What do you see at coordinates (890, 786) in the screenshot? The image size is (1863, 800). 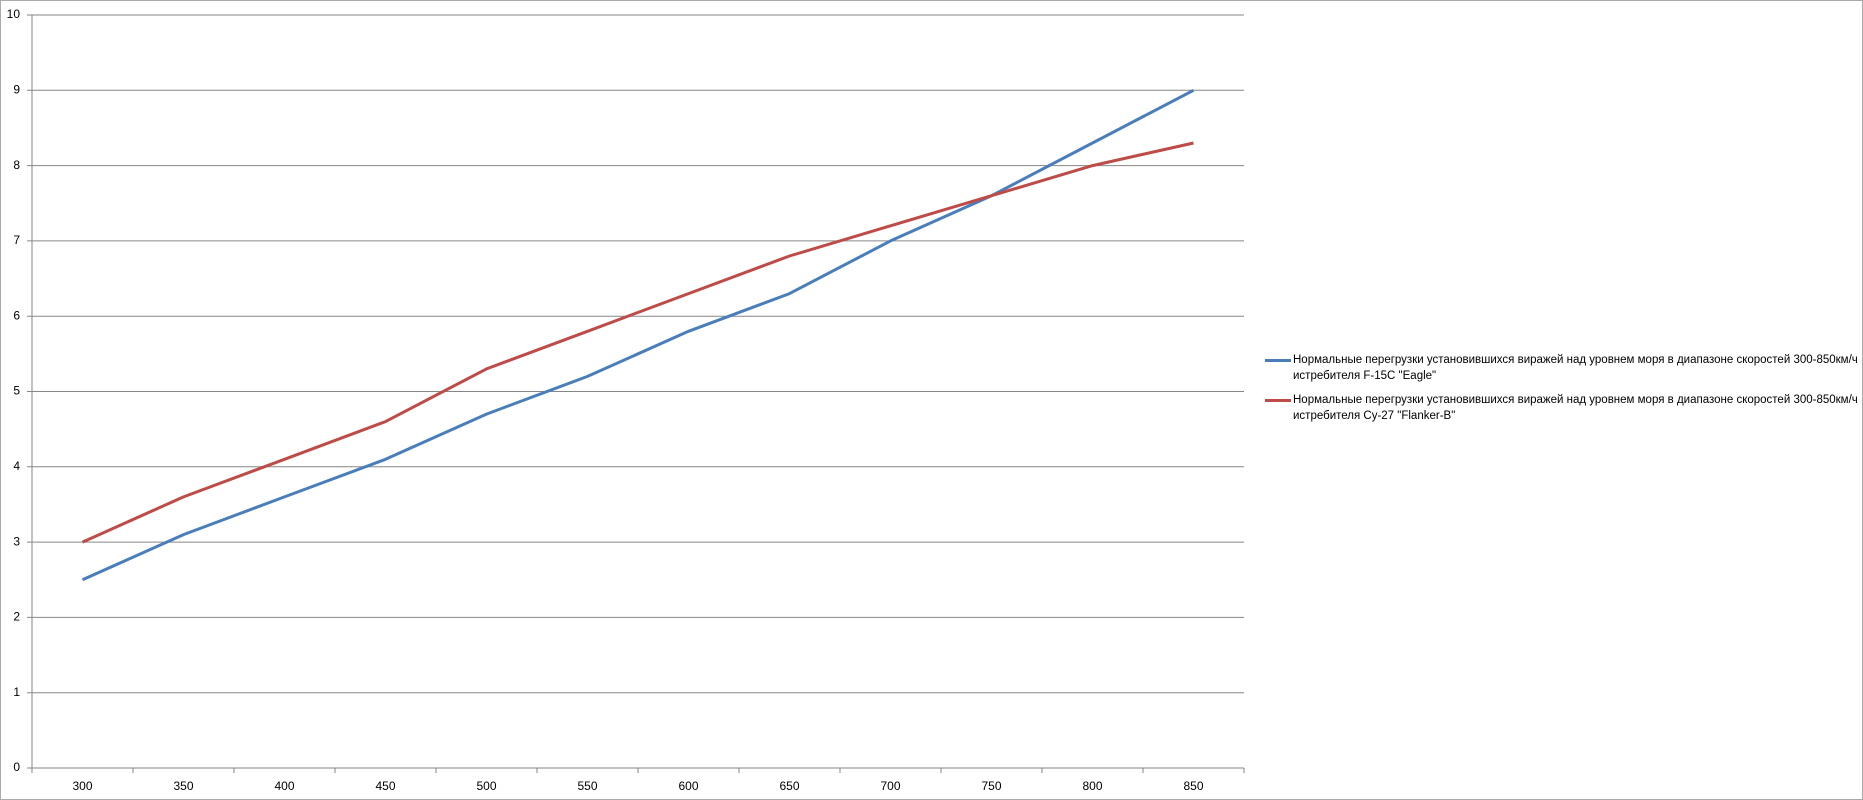 I see `x-tick-label: 700` at bounding box center [890, 786].